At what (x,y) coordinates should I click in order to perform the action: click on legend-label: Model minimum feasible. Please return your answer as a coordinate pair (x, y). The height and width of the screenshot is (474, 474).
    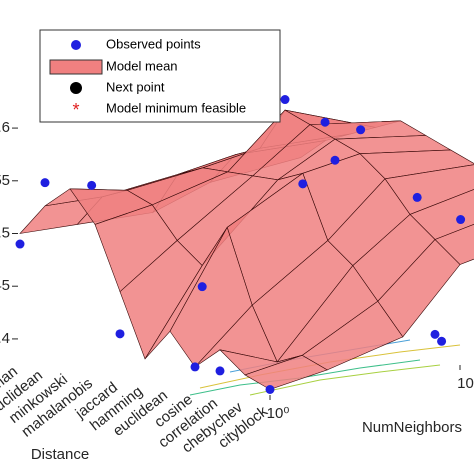
    Looking at the image, I should click on (176, 107).